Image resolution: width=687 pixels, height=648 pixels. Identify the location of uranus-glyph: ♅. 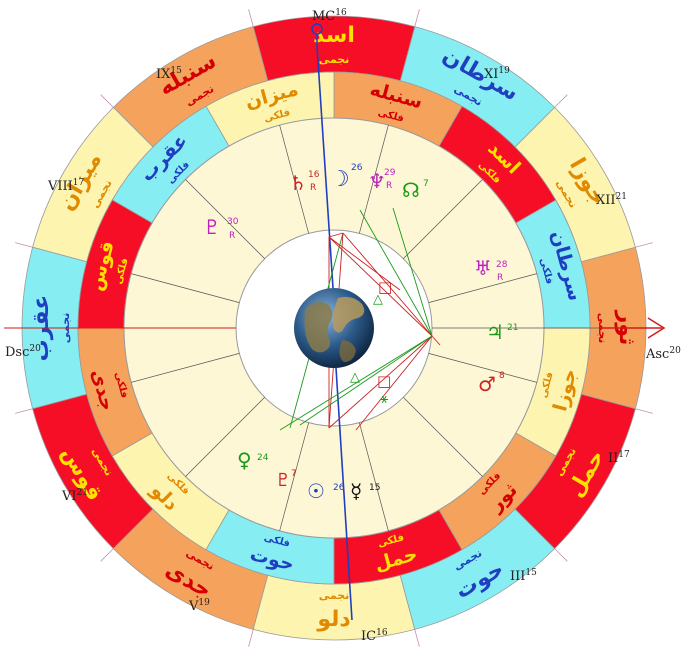
(483, 268).